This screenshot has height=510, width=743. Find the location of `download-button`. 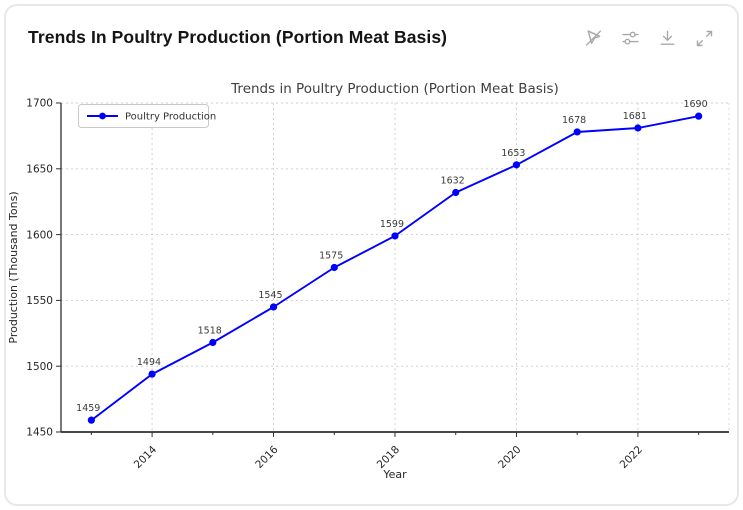

download-button is located at coordinates (667, 40).